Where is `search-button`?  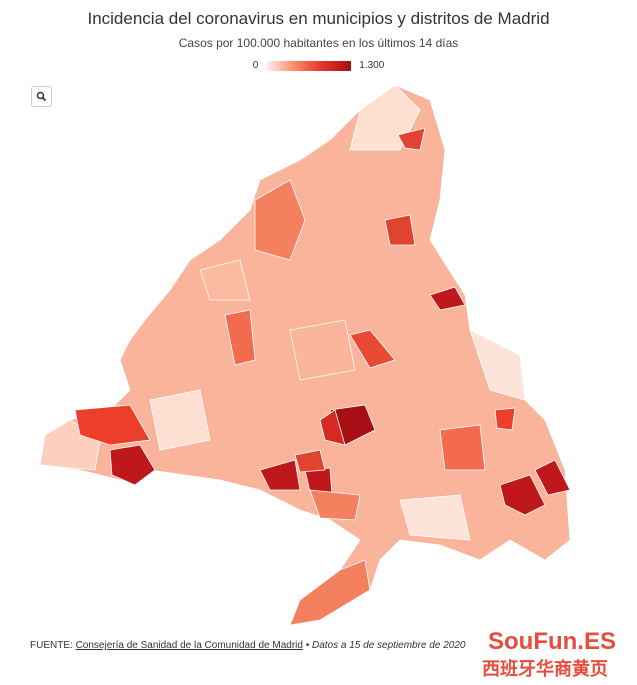 search-button is located at coordinates (41, 96).